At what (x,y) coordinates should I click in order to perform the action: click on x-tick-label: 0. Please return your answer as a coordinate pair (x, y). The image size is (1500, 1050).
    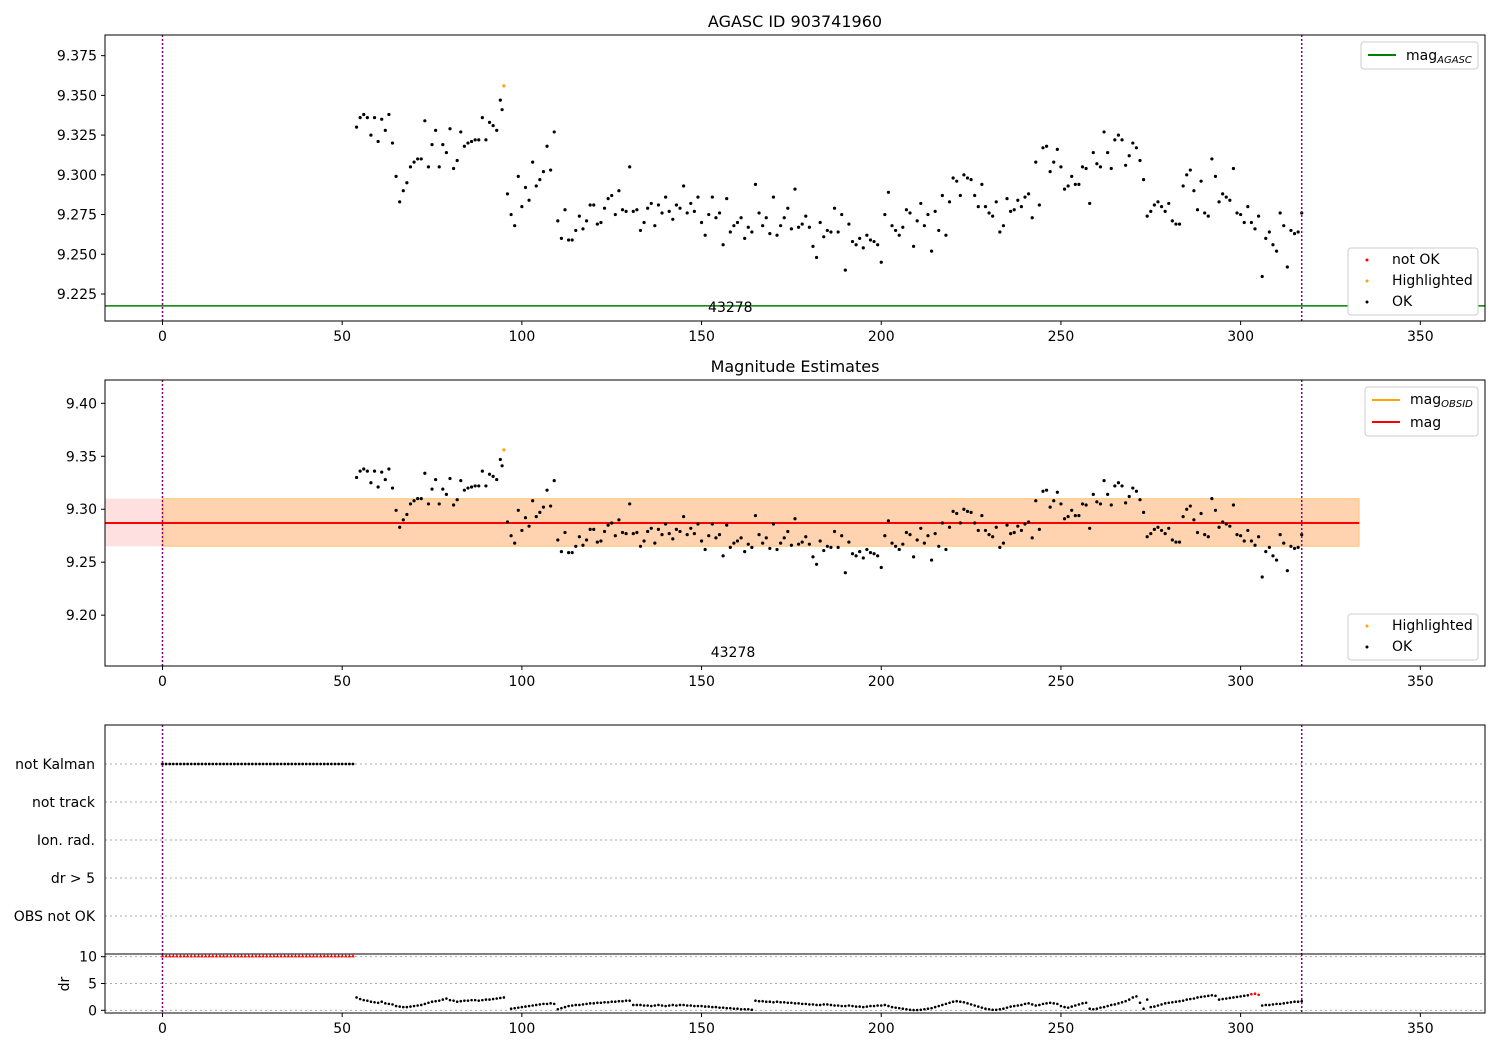
    Looking at the image, I should click on (162, 682).